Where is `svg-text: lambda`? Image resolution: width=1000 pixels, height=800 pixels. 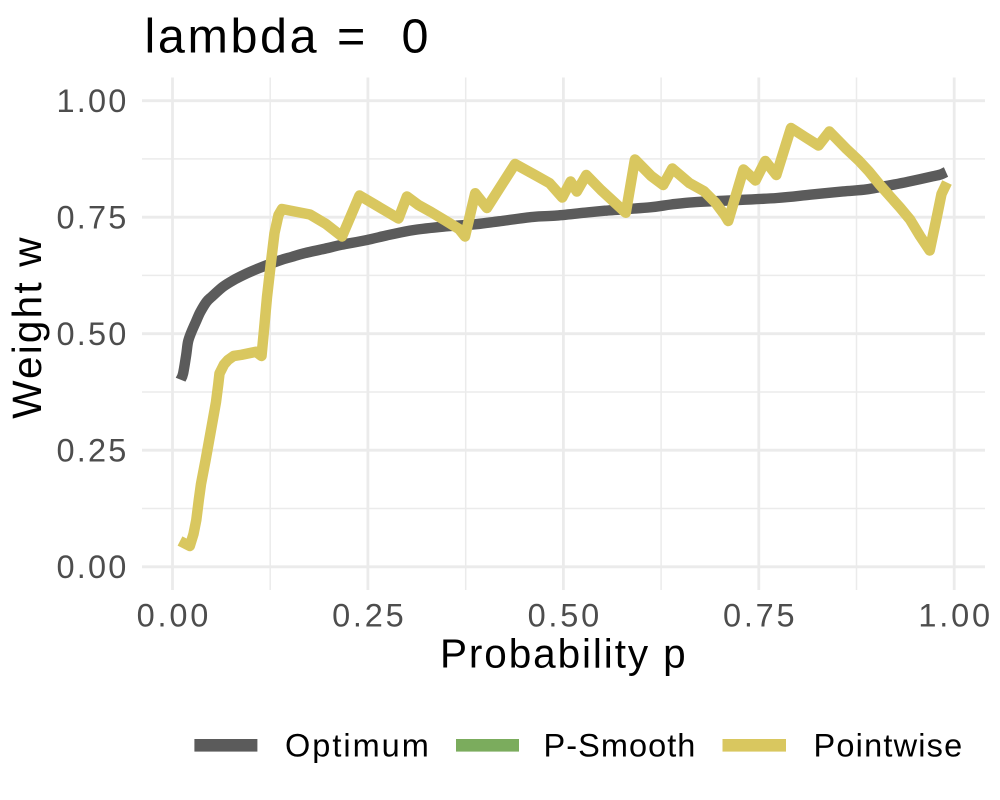
svg-text: lambda is located at coordinates (232, 37).